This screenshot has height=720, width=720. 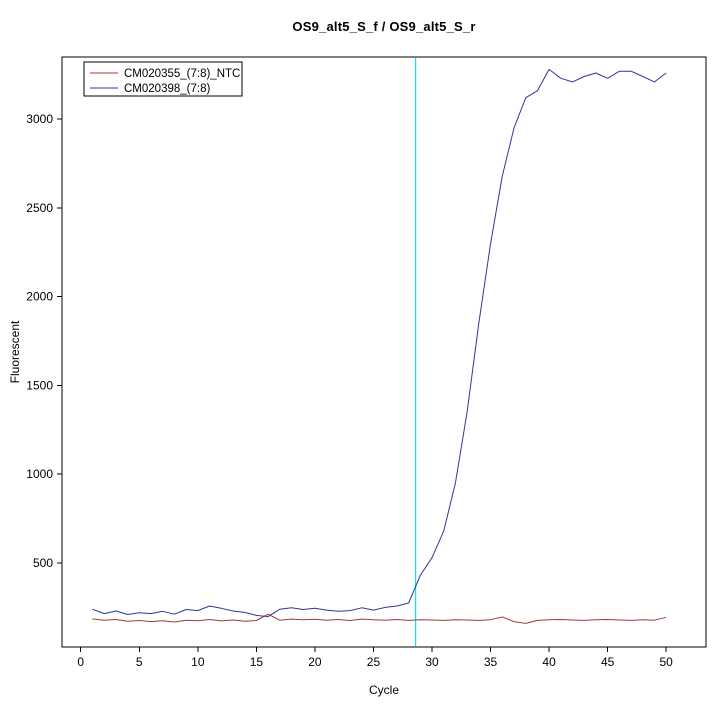 I want to click on x-tick-label: 50, so click(x=667, y=662).